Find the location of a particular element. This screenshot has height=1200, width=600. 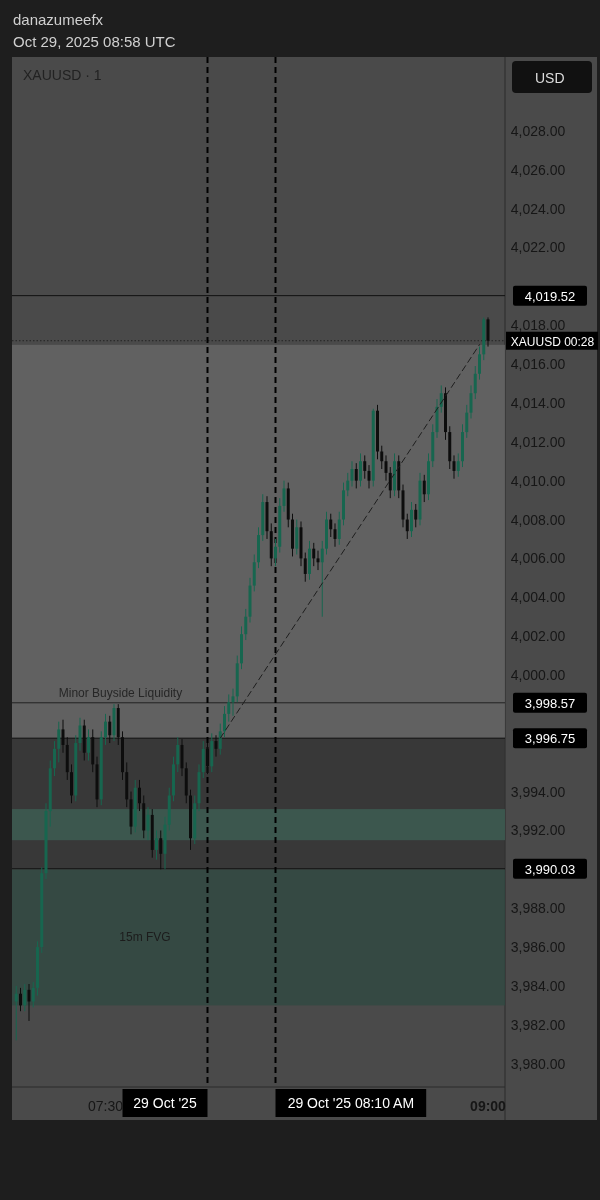

ref-line-label: 3,998.57 is located at coordinates (550, 703).